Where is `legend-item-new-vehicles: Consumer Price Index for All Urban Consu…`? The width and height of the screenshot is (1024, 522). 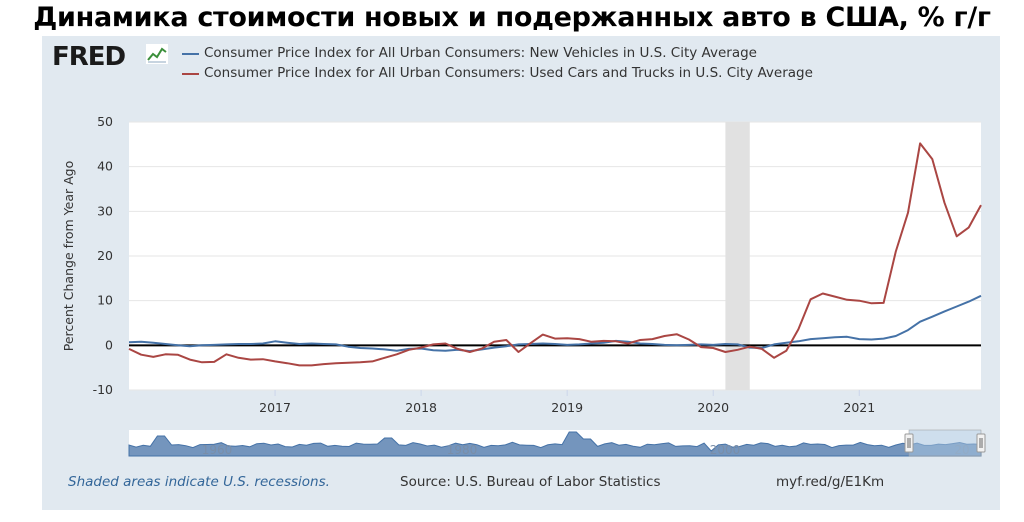
legend-item-new-vehicles: Consumer Price Index for All Urban Consu… is located at coordinates (502, 54).